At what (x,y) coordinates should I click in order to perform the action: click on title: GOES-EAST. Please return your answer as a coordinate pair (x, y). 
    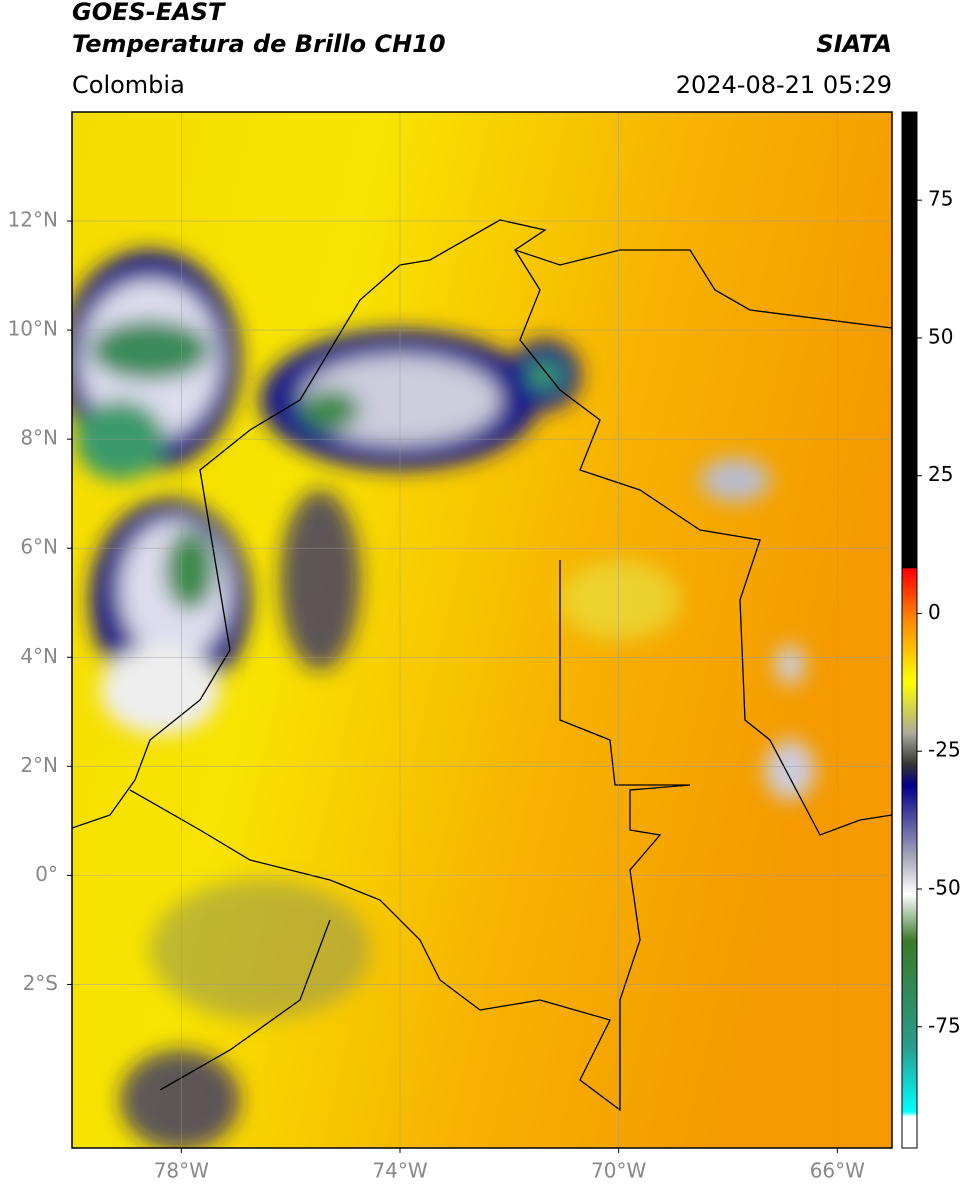
    Looking at the image, I should click on (149, 13).